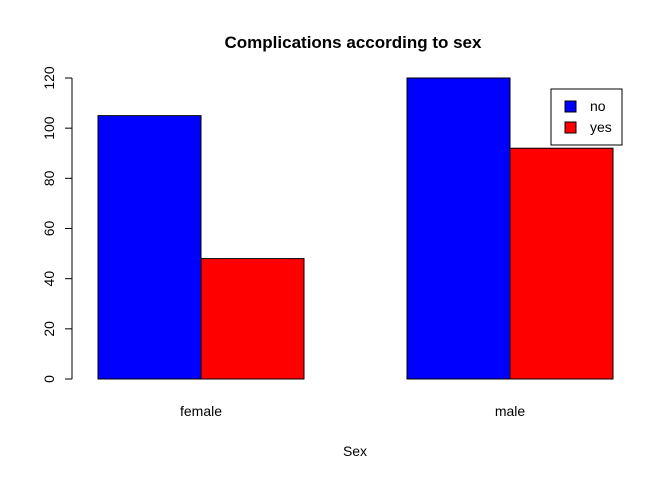 The width and height of the screenshot is (672, 480). What do you see at coordinates (570, 106) in the screenshot?
I see `legend-swatch-no` at bounding box center [570, 106].